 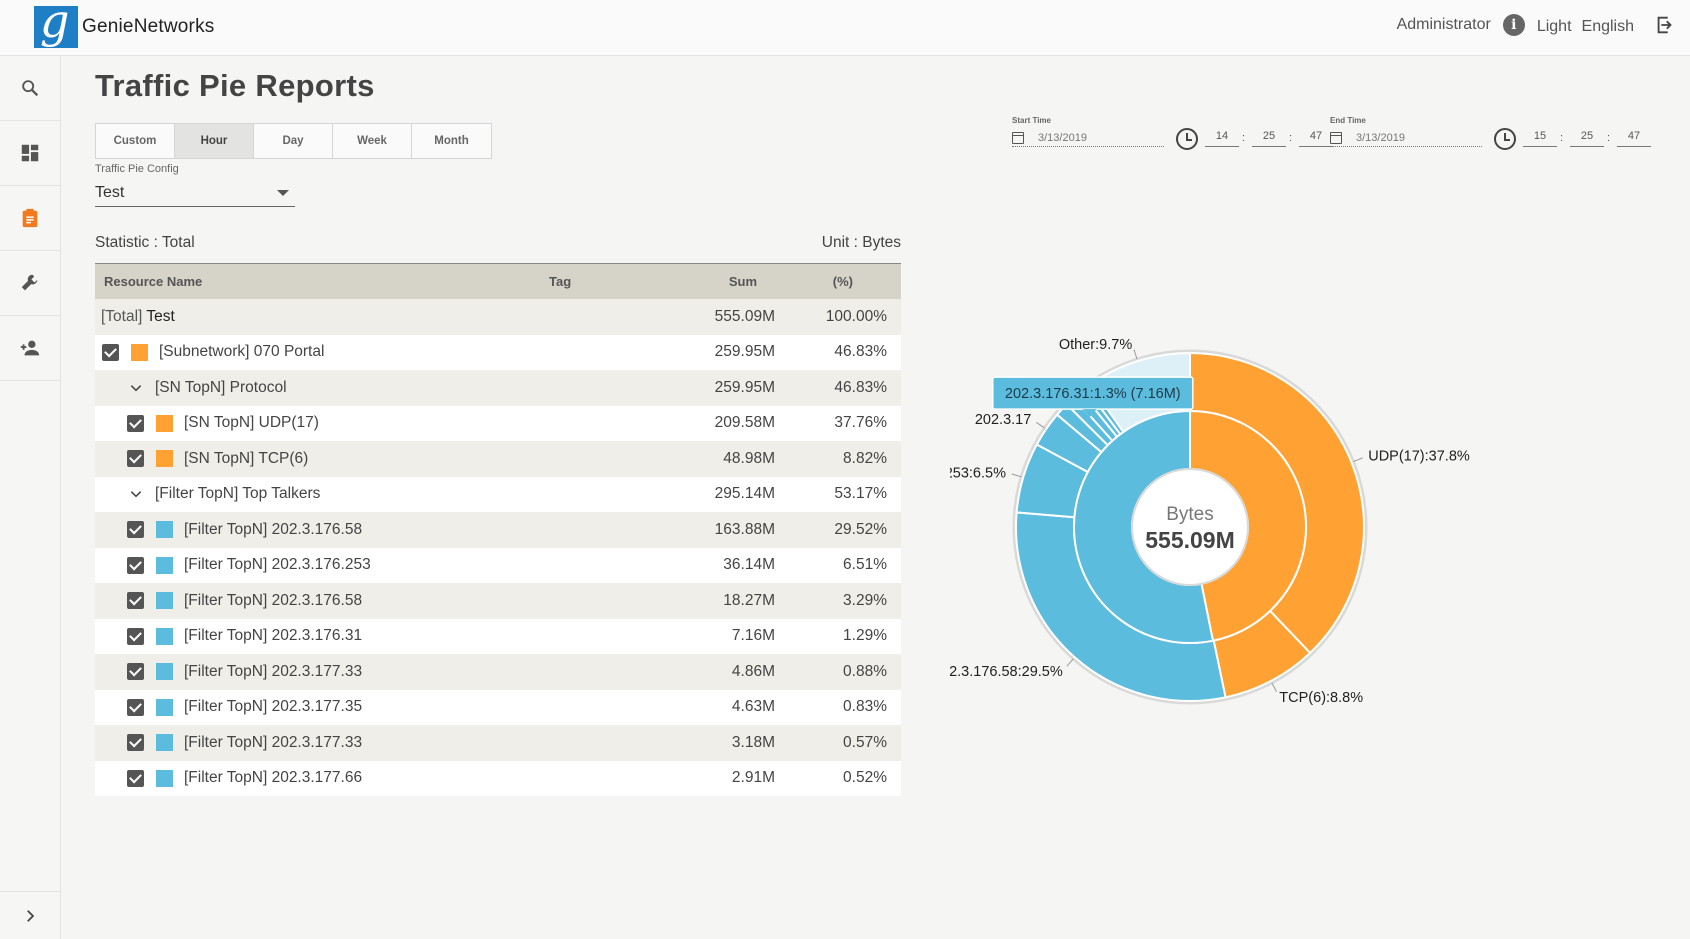 What do you see at coordinates (153, 281) in the screenshot?
I see `header-resource-name: Resource Name` at bounding box center [153, 281].